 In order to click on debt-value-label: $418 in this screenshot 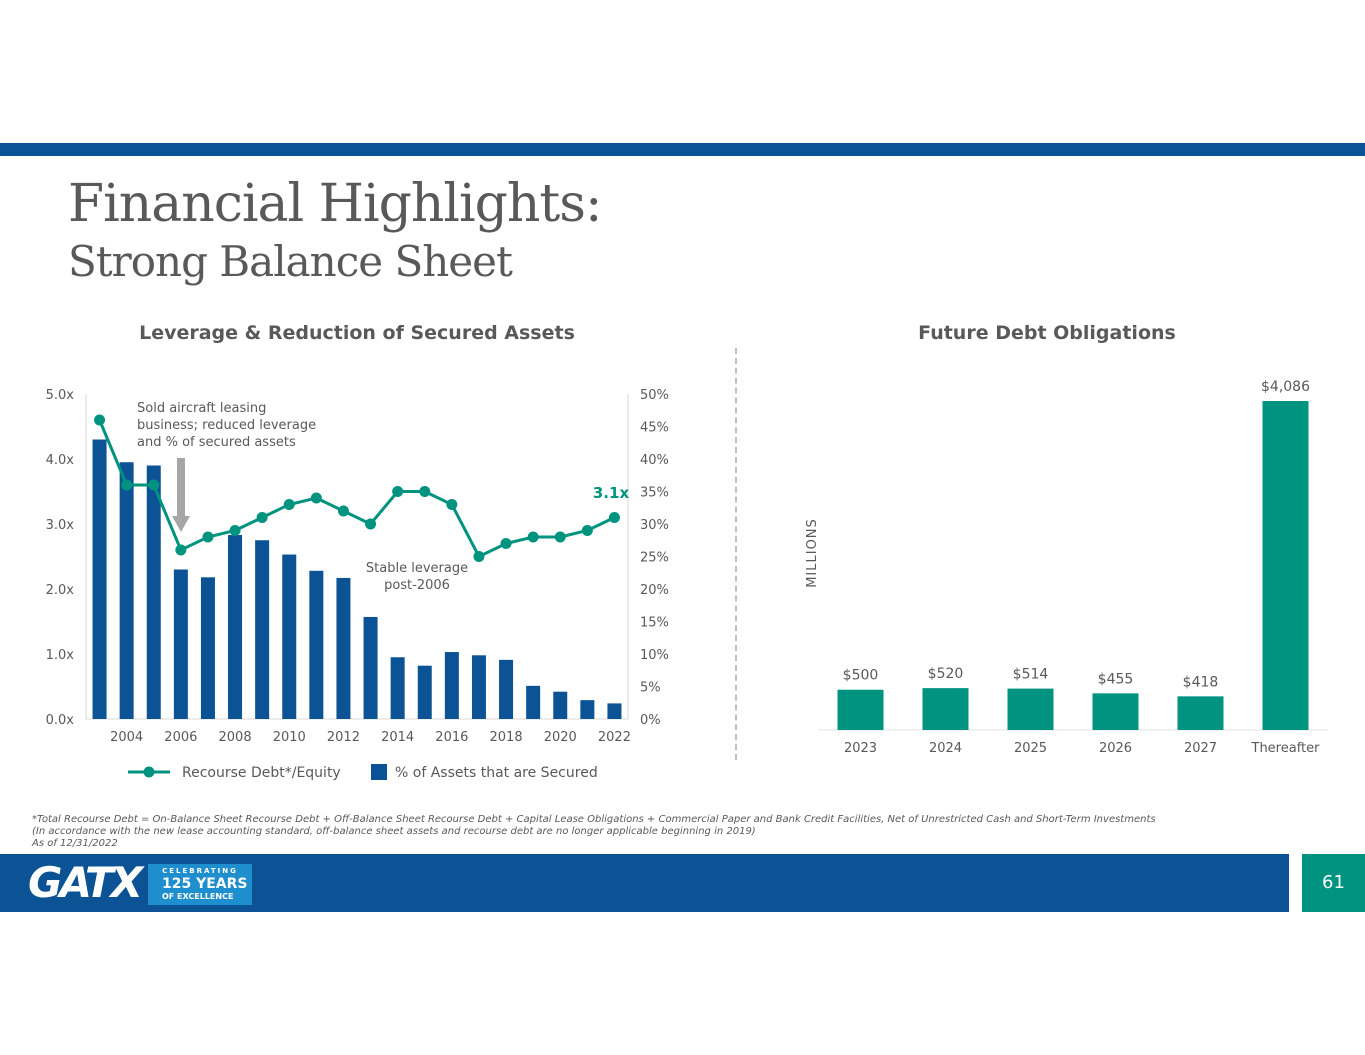, I will do `click(1201, 682)`.